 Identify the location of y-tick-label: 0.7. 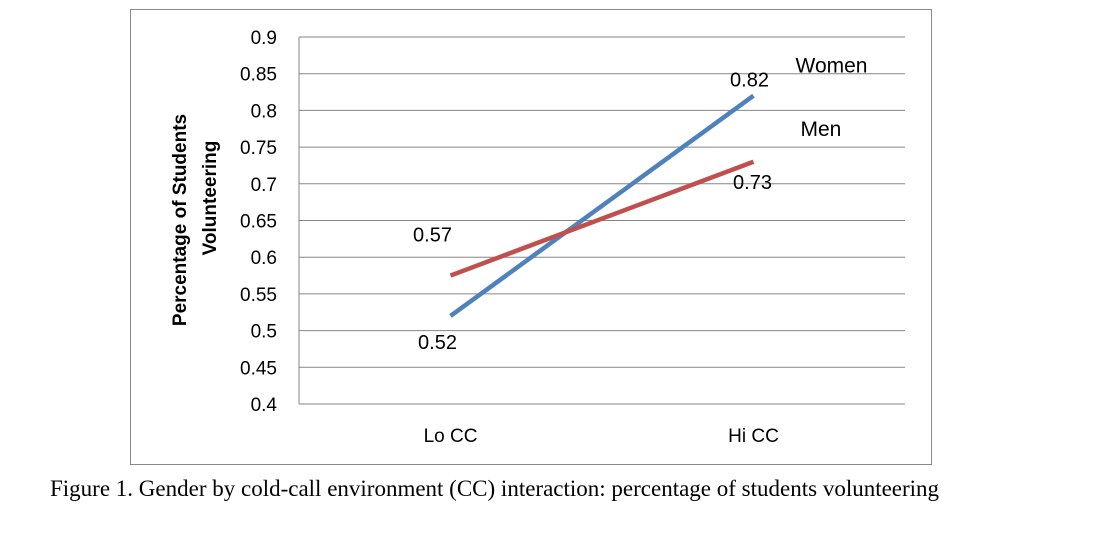
(264, 185).